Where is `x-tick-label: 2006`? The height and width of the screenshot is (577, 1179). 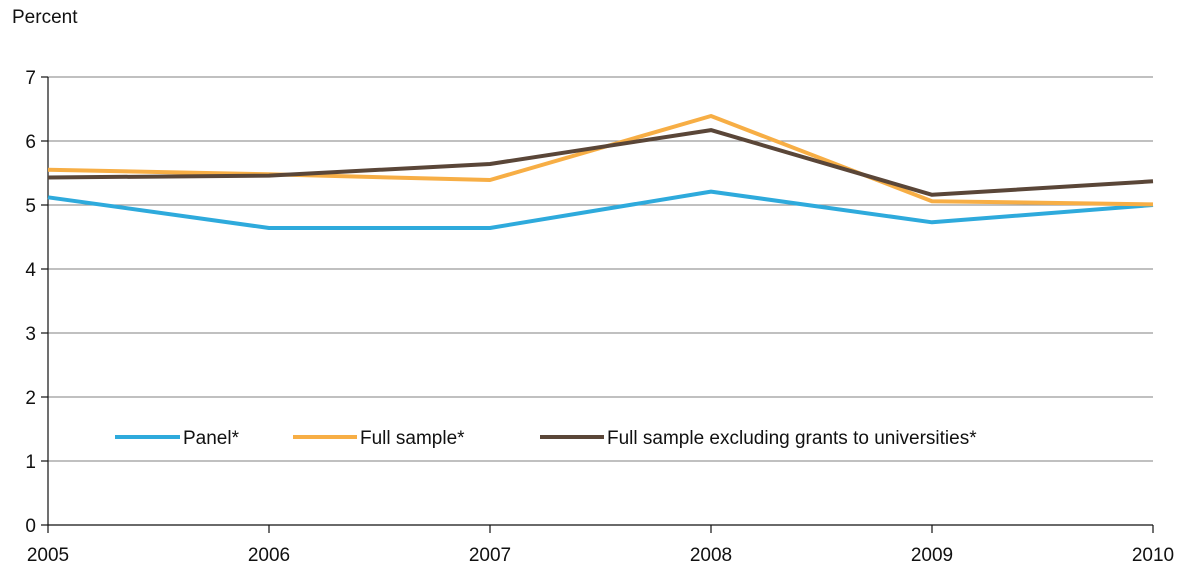 x-tick-label: 2006 is located at coordinates (269, 555).